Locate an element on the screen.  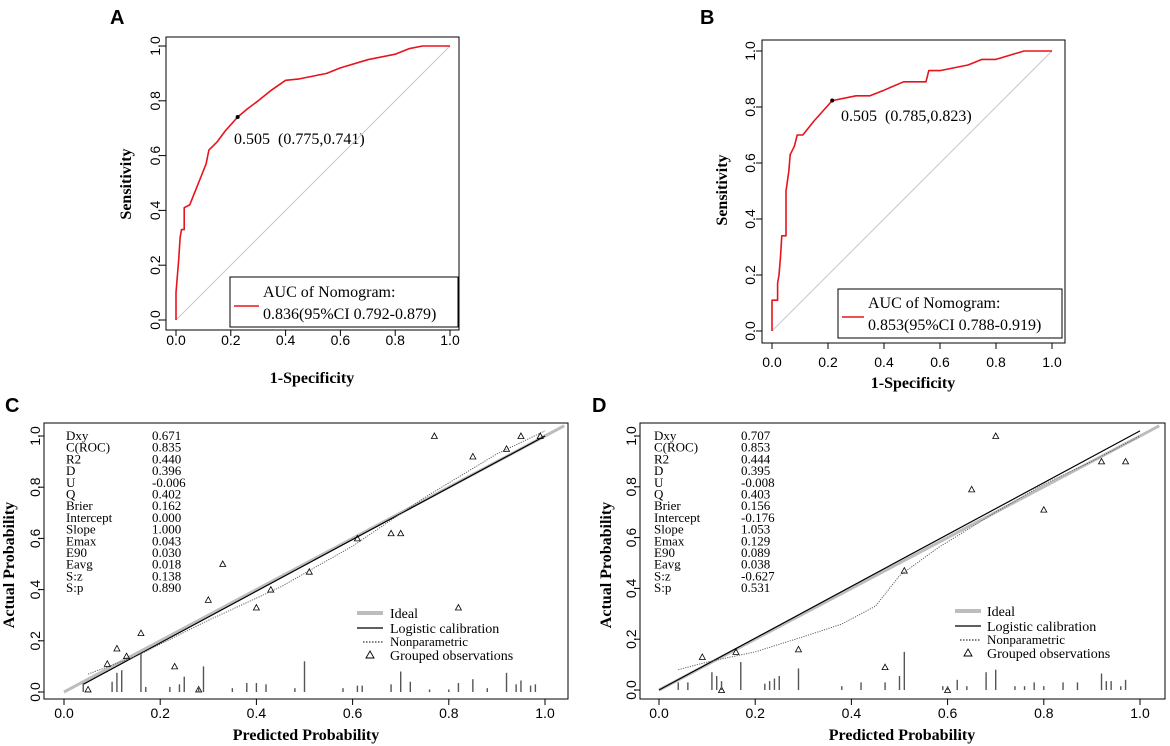
stat-value: -0.176 is located at coordinates (758, 517).